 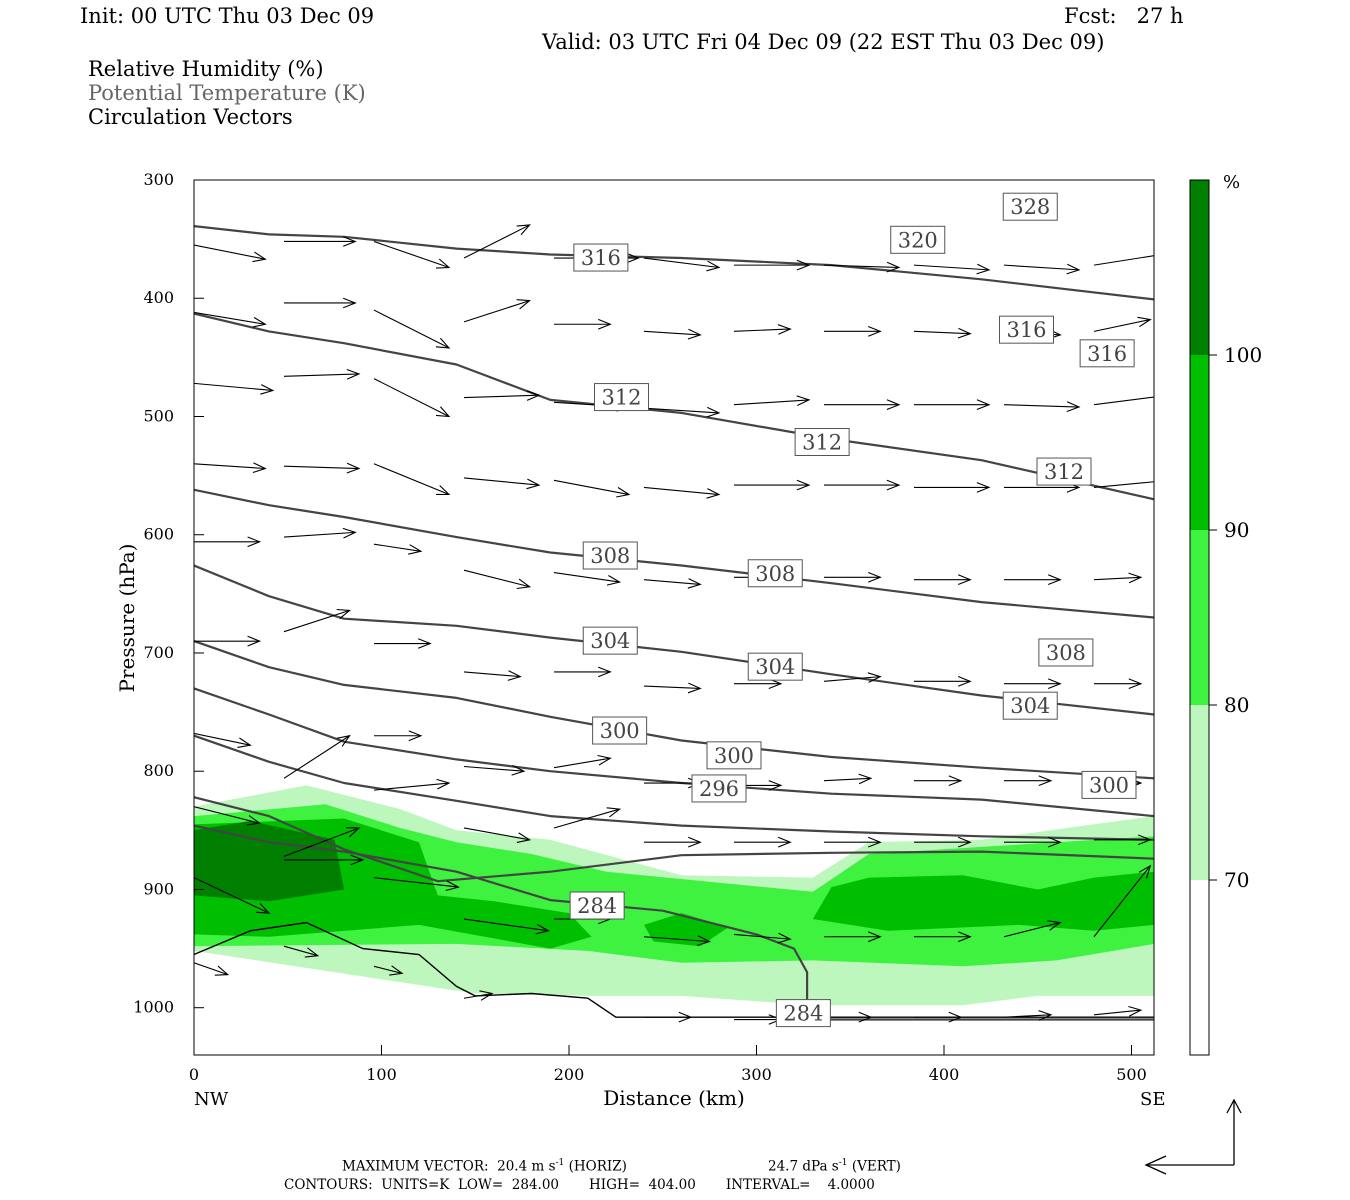 What do you see at coordinates (610, 555) in the screenshot?
I see `contour-label-8: 308` at bounding box center [610, 555].